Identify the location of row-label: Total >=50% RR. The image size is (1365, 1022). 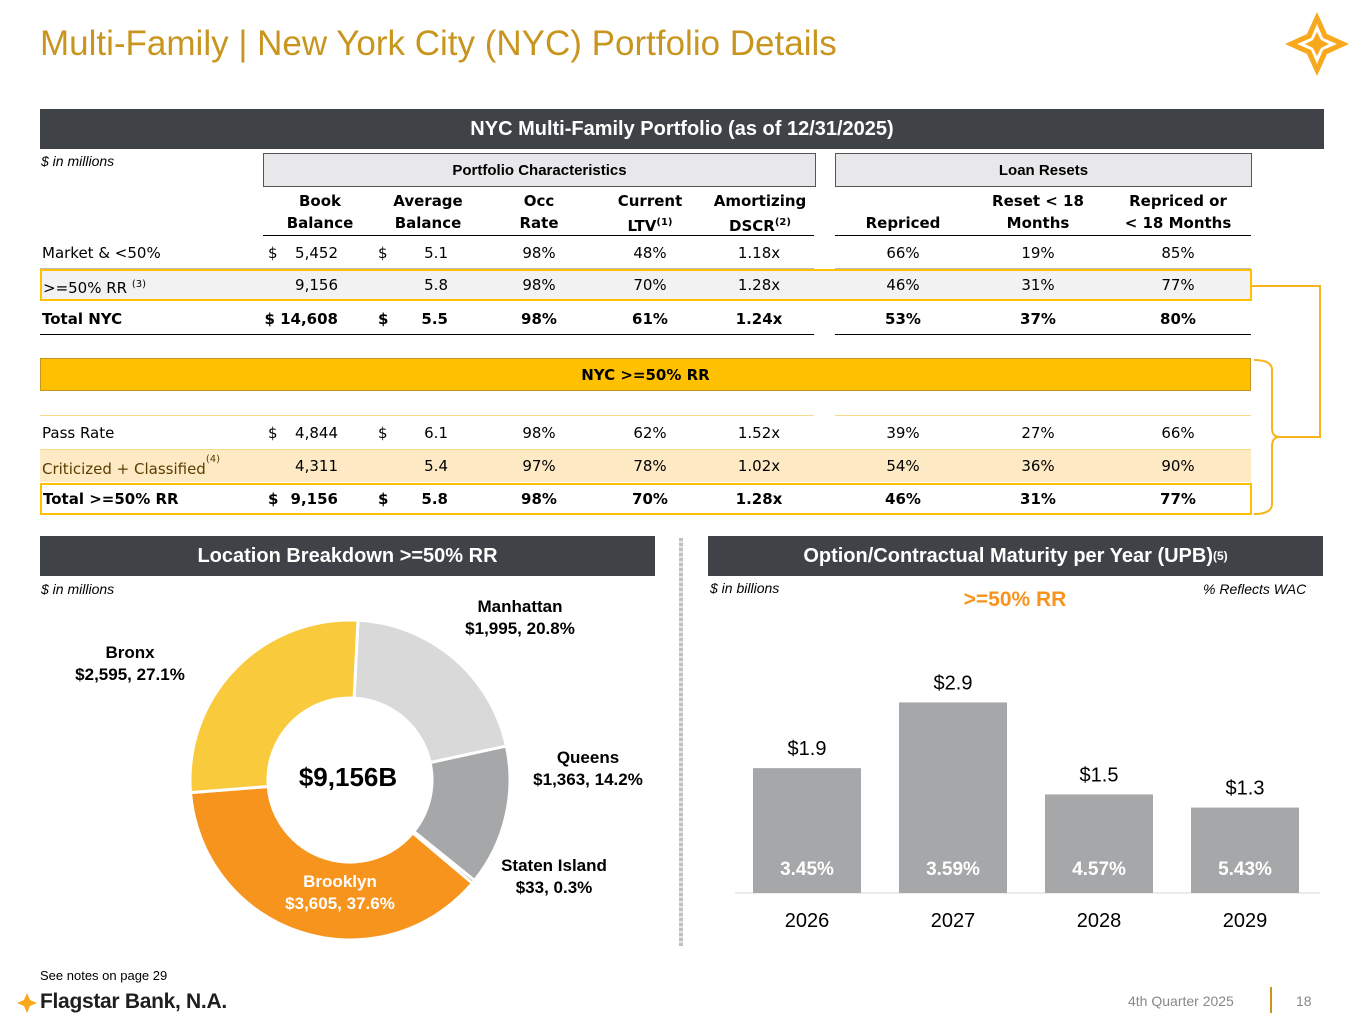
(111, 499).